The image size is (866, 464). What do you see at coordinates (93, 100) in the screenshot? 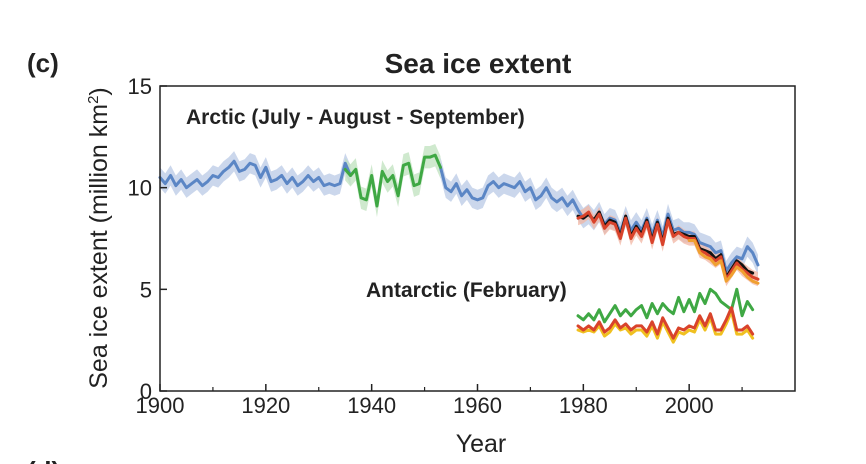
I see `y-axis-label-superscript: 2` at bounding box center [93, 100].